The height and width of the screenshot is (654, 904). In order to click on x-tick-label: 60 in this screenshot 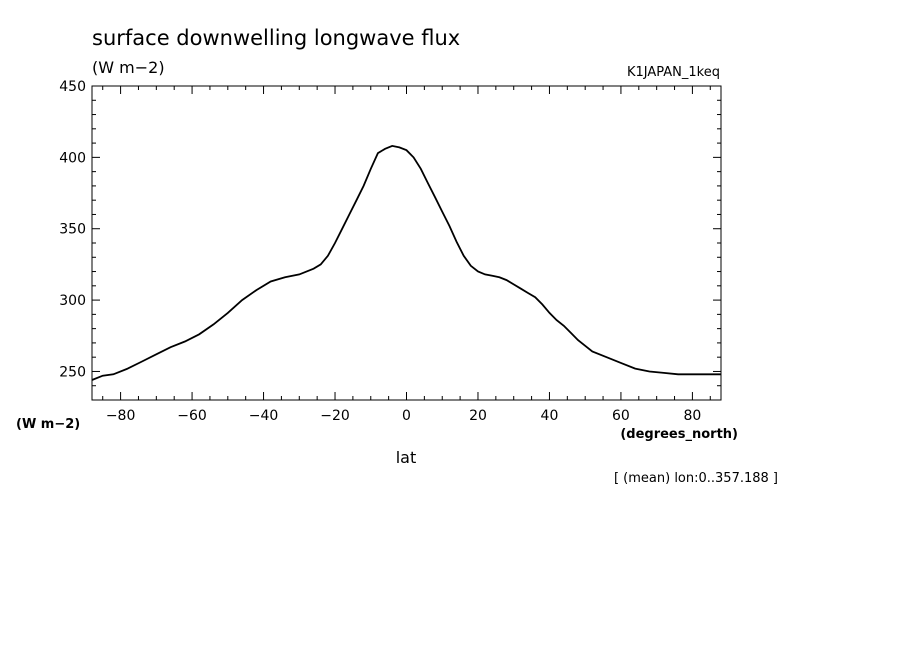, I will do `click(621, 416)`.